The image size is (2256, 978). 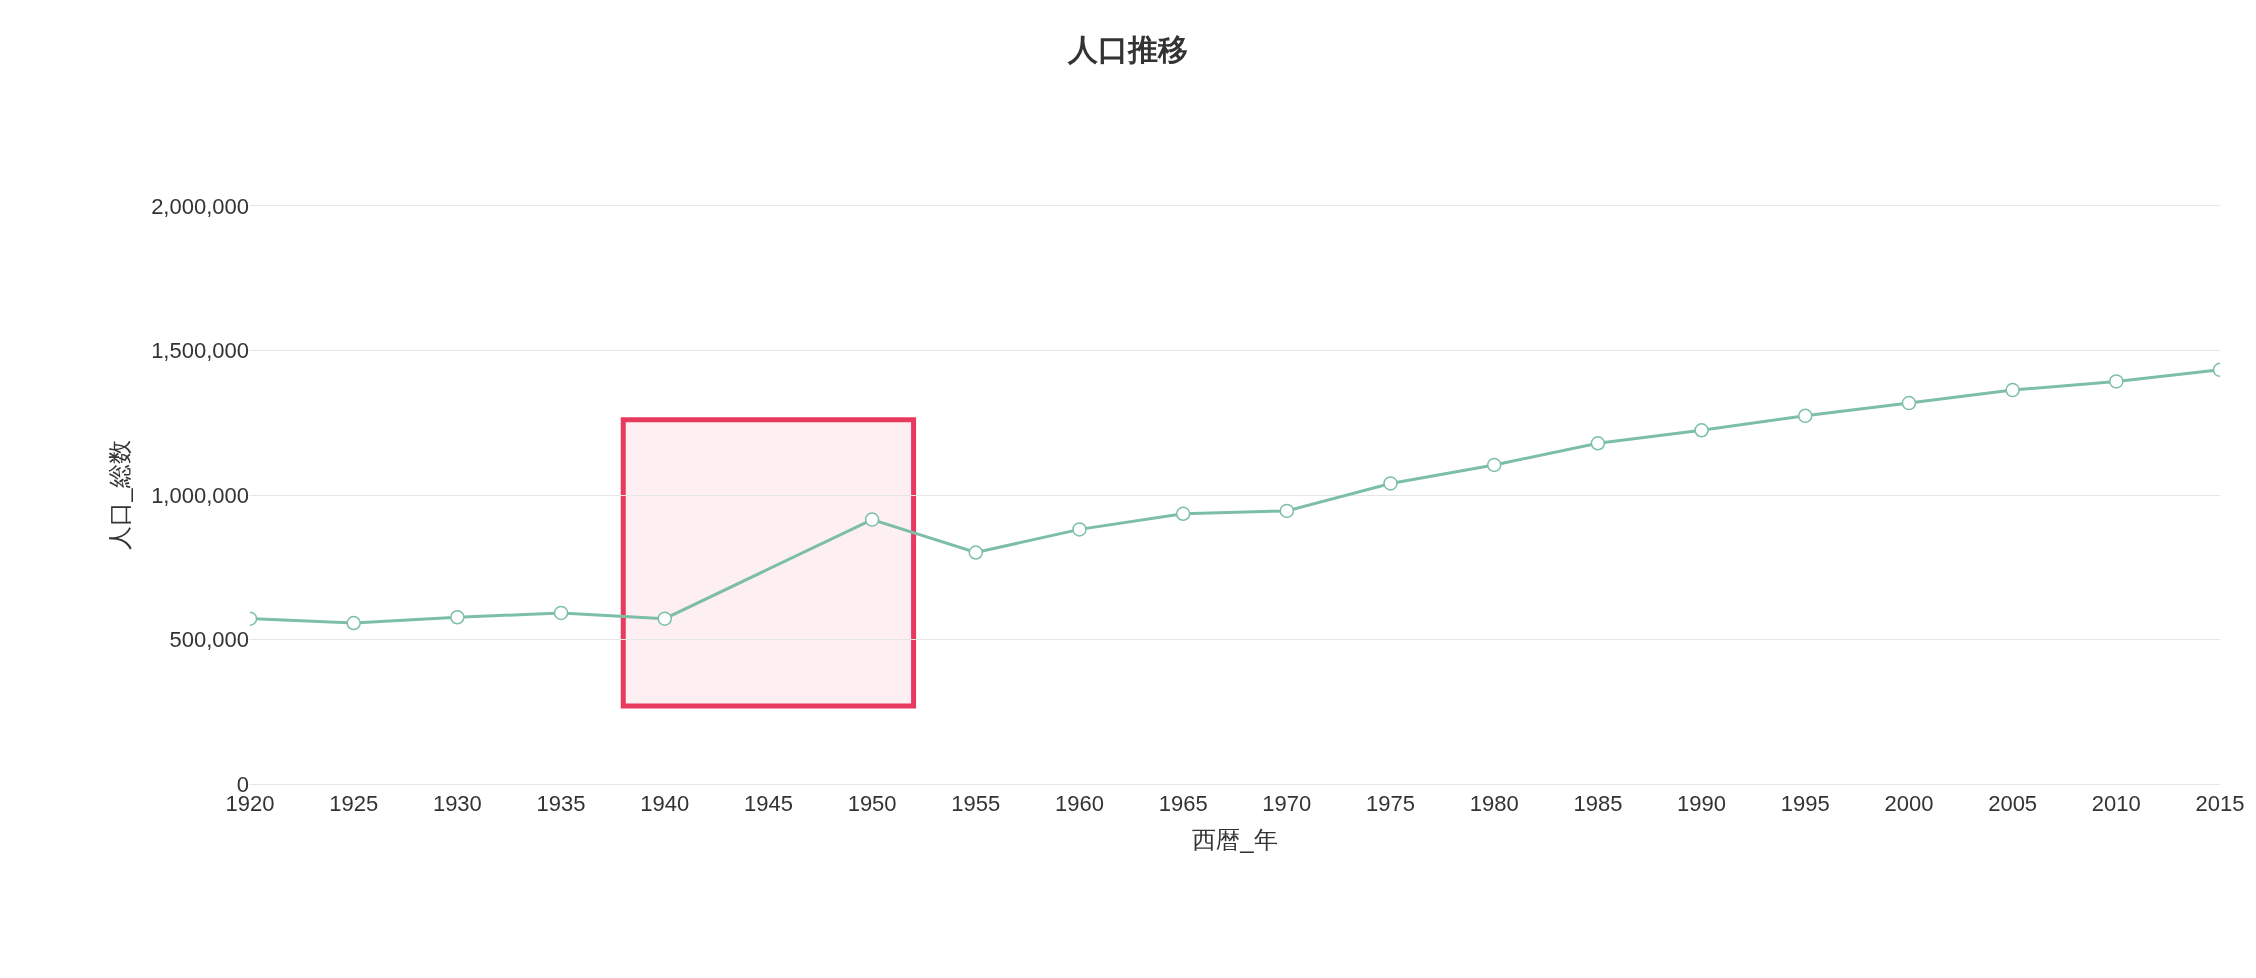 I want to click on x-tick-label: 1935, so click(x=561, y=804).